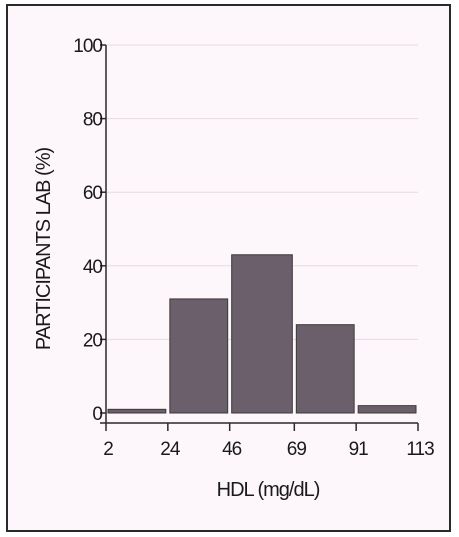 This screenshot has width=459, height=537. Describe the element at coordinates (108, 449) in the screenshot. I see `x-tick-label-2: 2` at that location.